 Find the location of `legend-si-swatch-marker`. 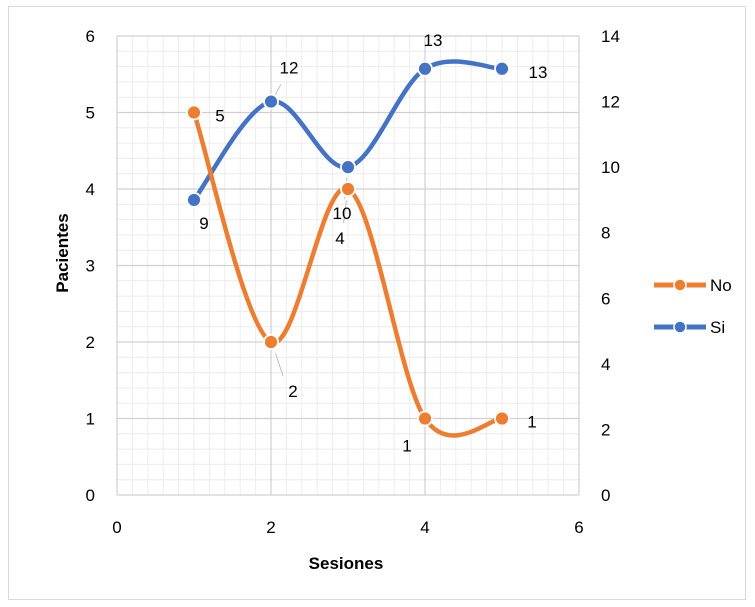

legend-si-swatch-marker is located at coordinates (680, 327).